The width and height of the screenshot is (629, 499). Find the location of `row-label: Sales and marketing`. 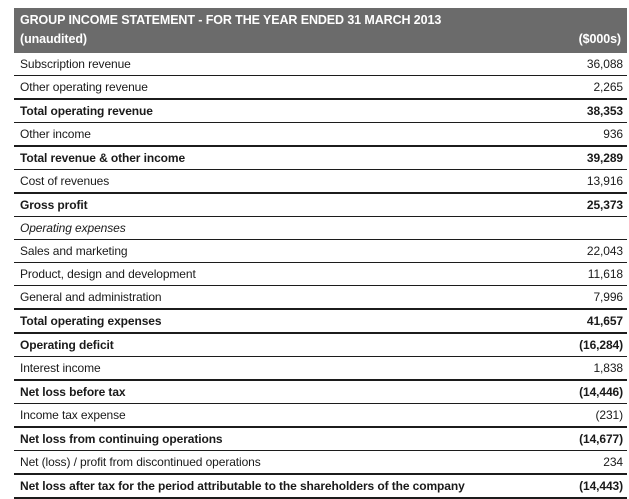

row-label: Sales and marketing is located at coordinates (74, 250).